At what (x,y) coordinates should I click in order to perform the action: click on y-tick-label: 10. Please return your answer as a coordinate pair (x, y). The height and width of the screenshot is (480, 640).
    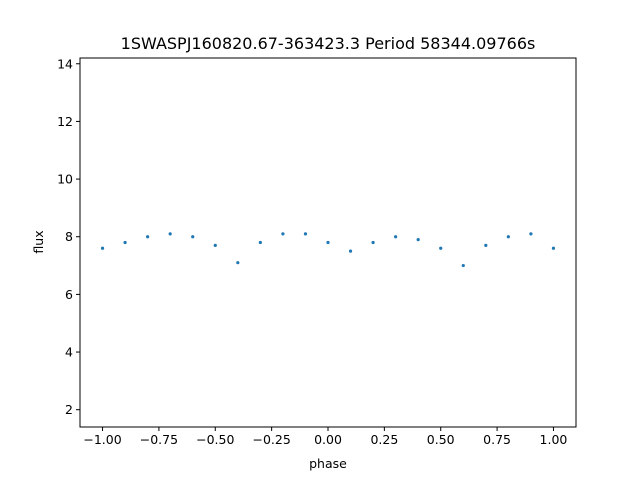
    Looking at the image, I should click on (65, 179).